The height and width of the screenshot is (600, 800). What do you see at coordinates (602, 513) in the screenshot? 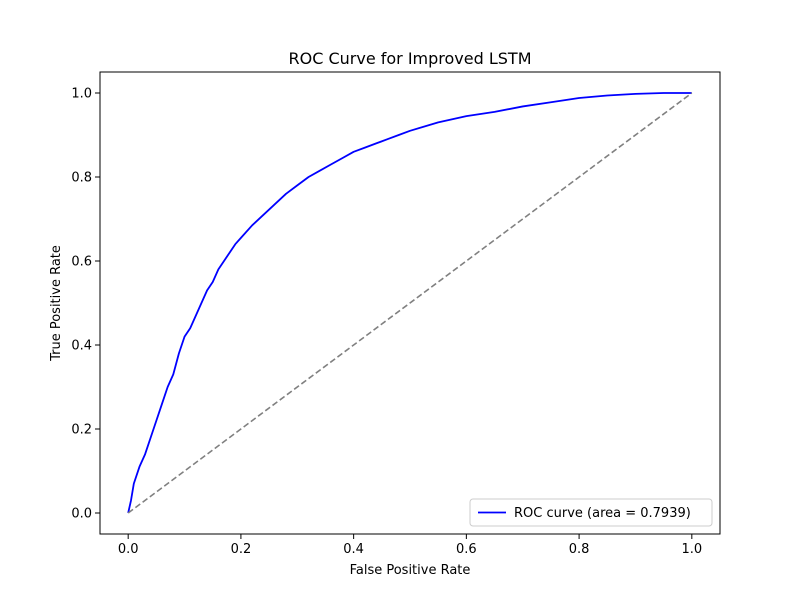
I see `legend-label-roc: ROC curve (area = 0.7939)` at bounding box center [602, 513].